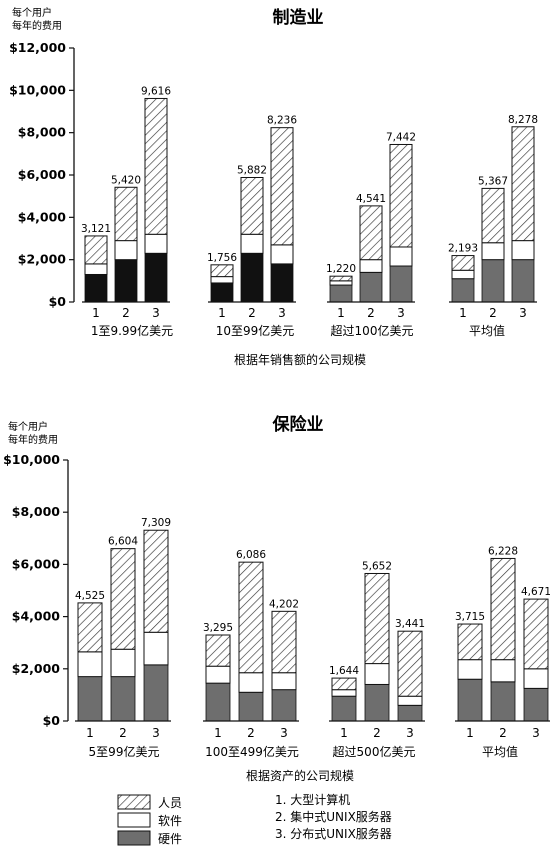  Describe the element at coordinates (222, 258) in the screenshot. I see `bar-total-label: 1,756` at that location.